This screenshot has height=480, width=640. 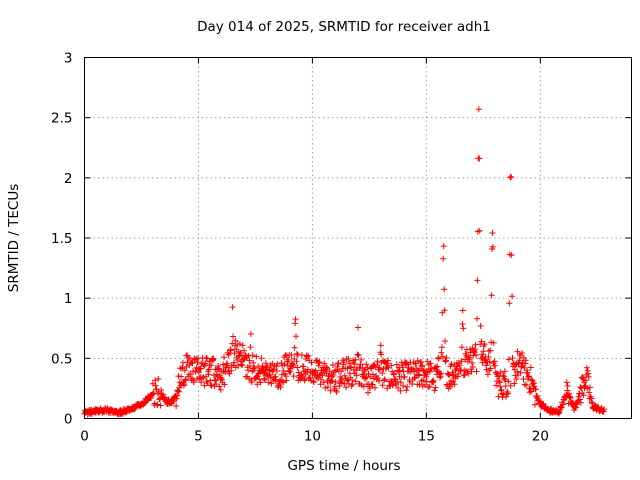 What do you see at coordinates (68, 420) in the screenshot?
I see `y-tick-label: 0` at bounding box center [68, 420].